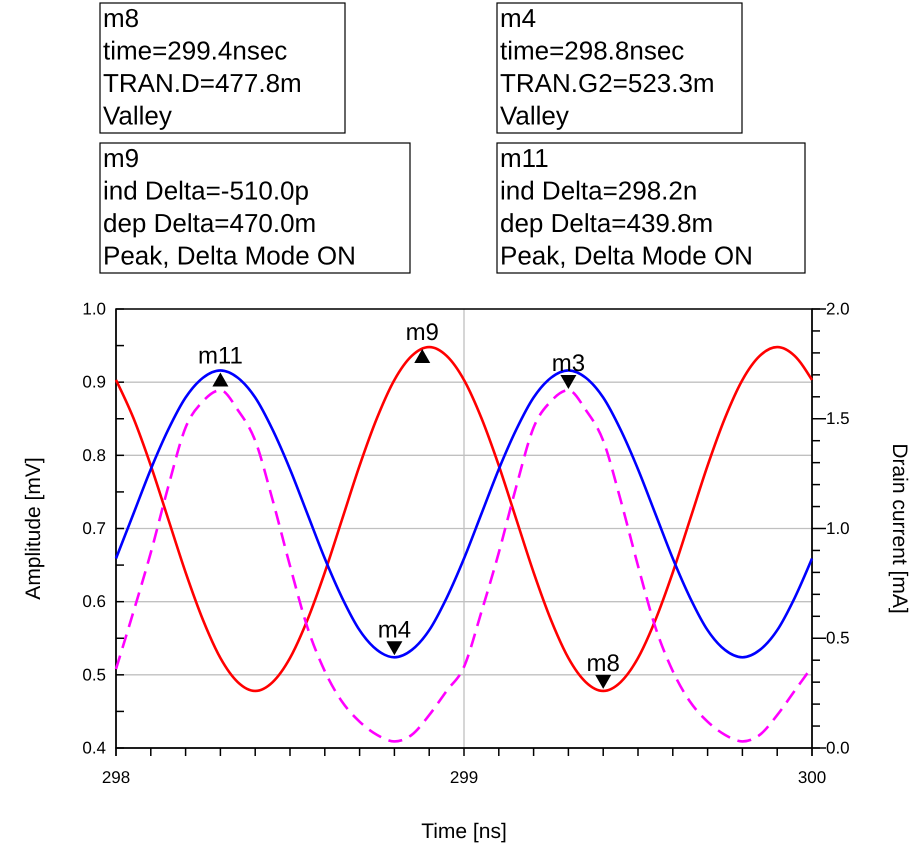 The height and width of the screenshot is (847, 920). Describe the element at coordinates (569, 363) in the screenshot. I see `annotation: m3` at that location.